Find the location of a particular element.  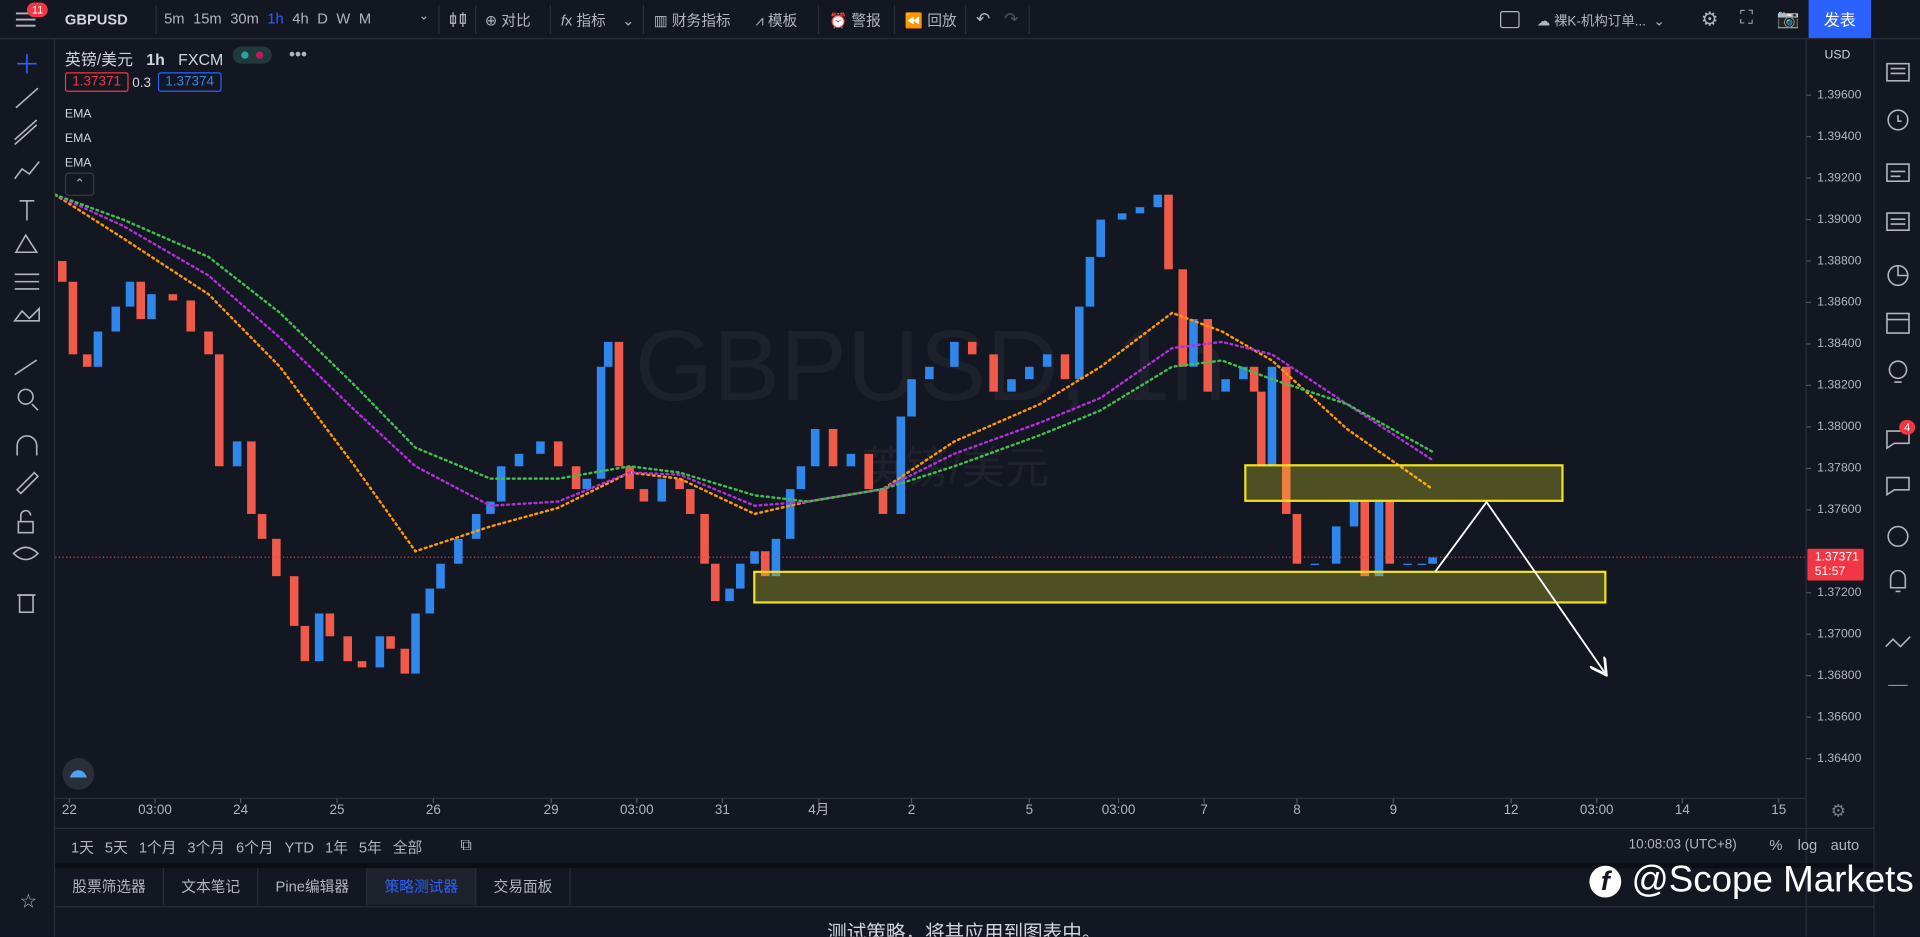

chart-style-button is located at coordinates (457, 23).